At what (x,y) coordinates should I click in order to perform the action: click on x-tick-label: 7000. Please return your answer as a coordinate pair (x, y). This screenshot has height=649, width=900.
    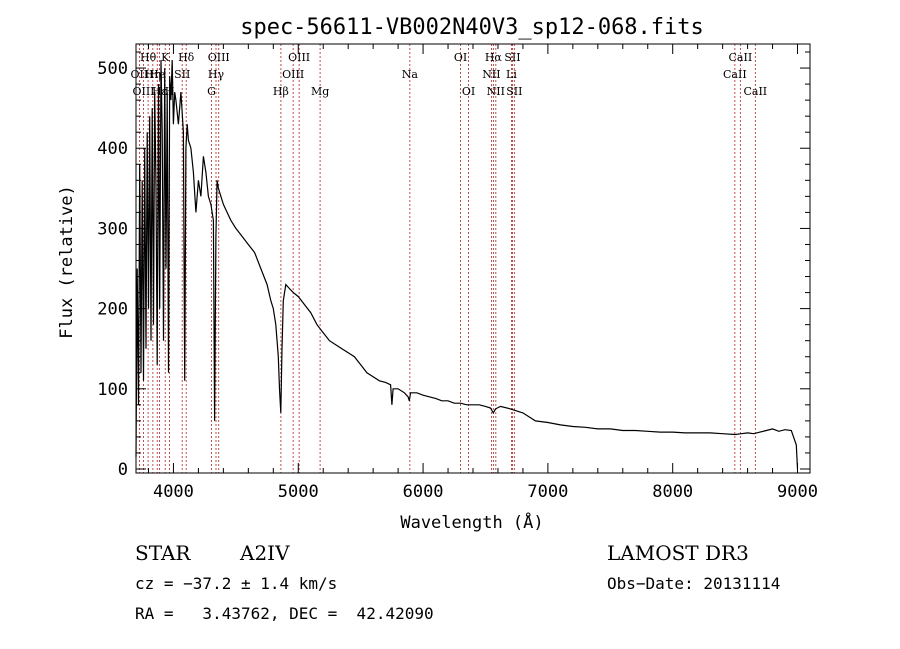
    Looking at the image, I should click on (547, 492).